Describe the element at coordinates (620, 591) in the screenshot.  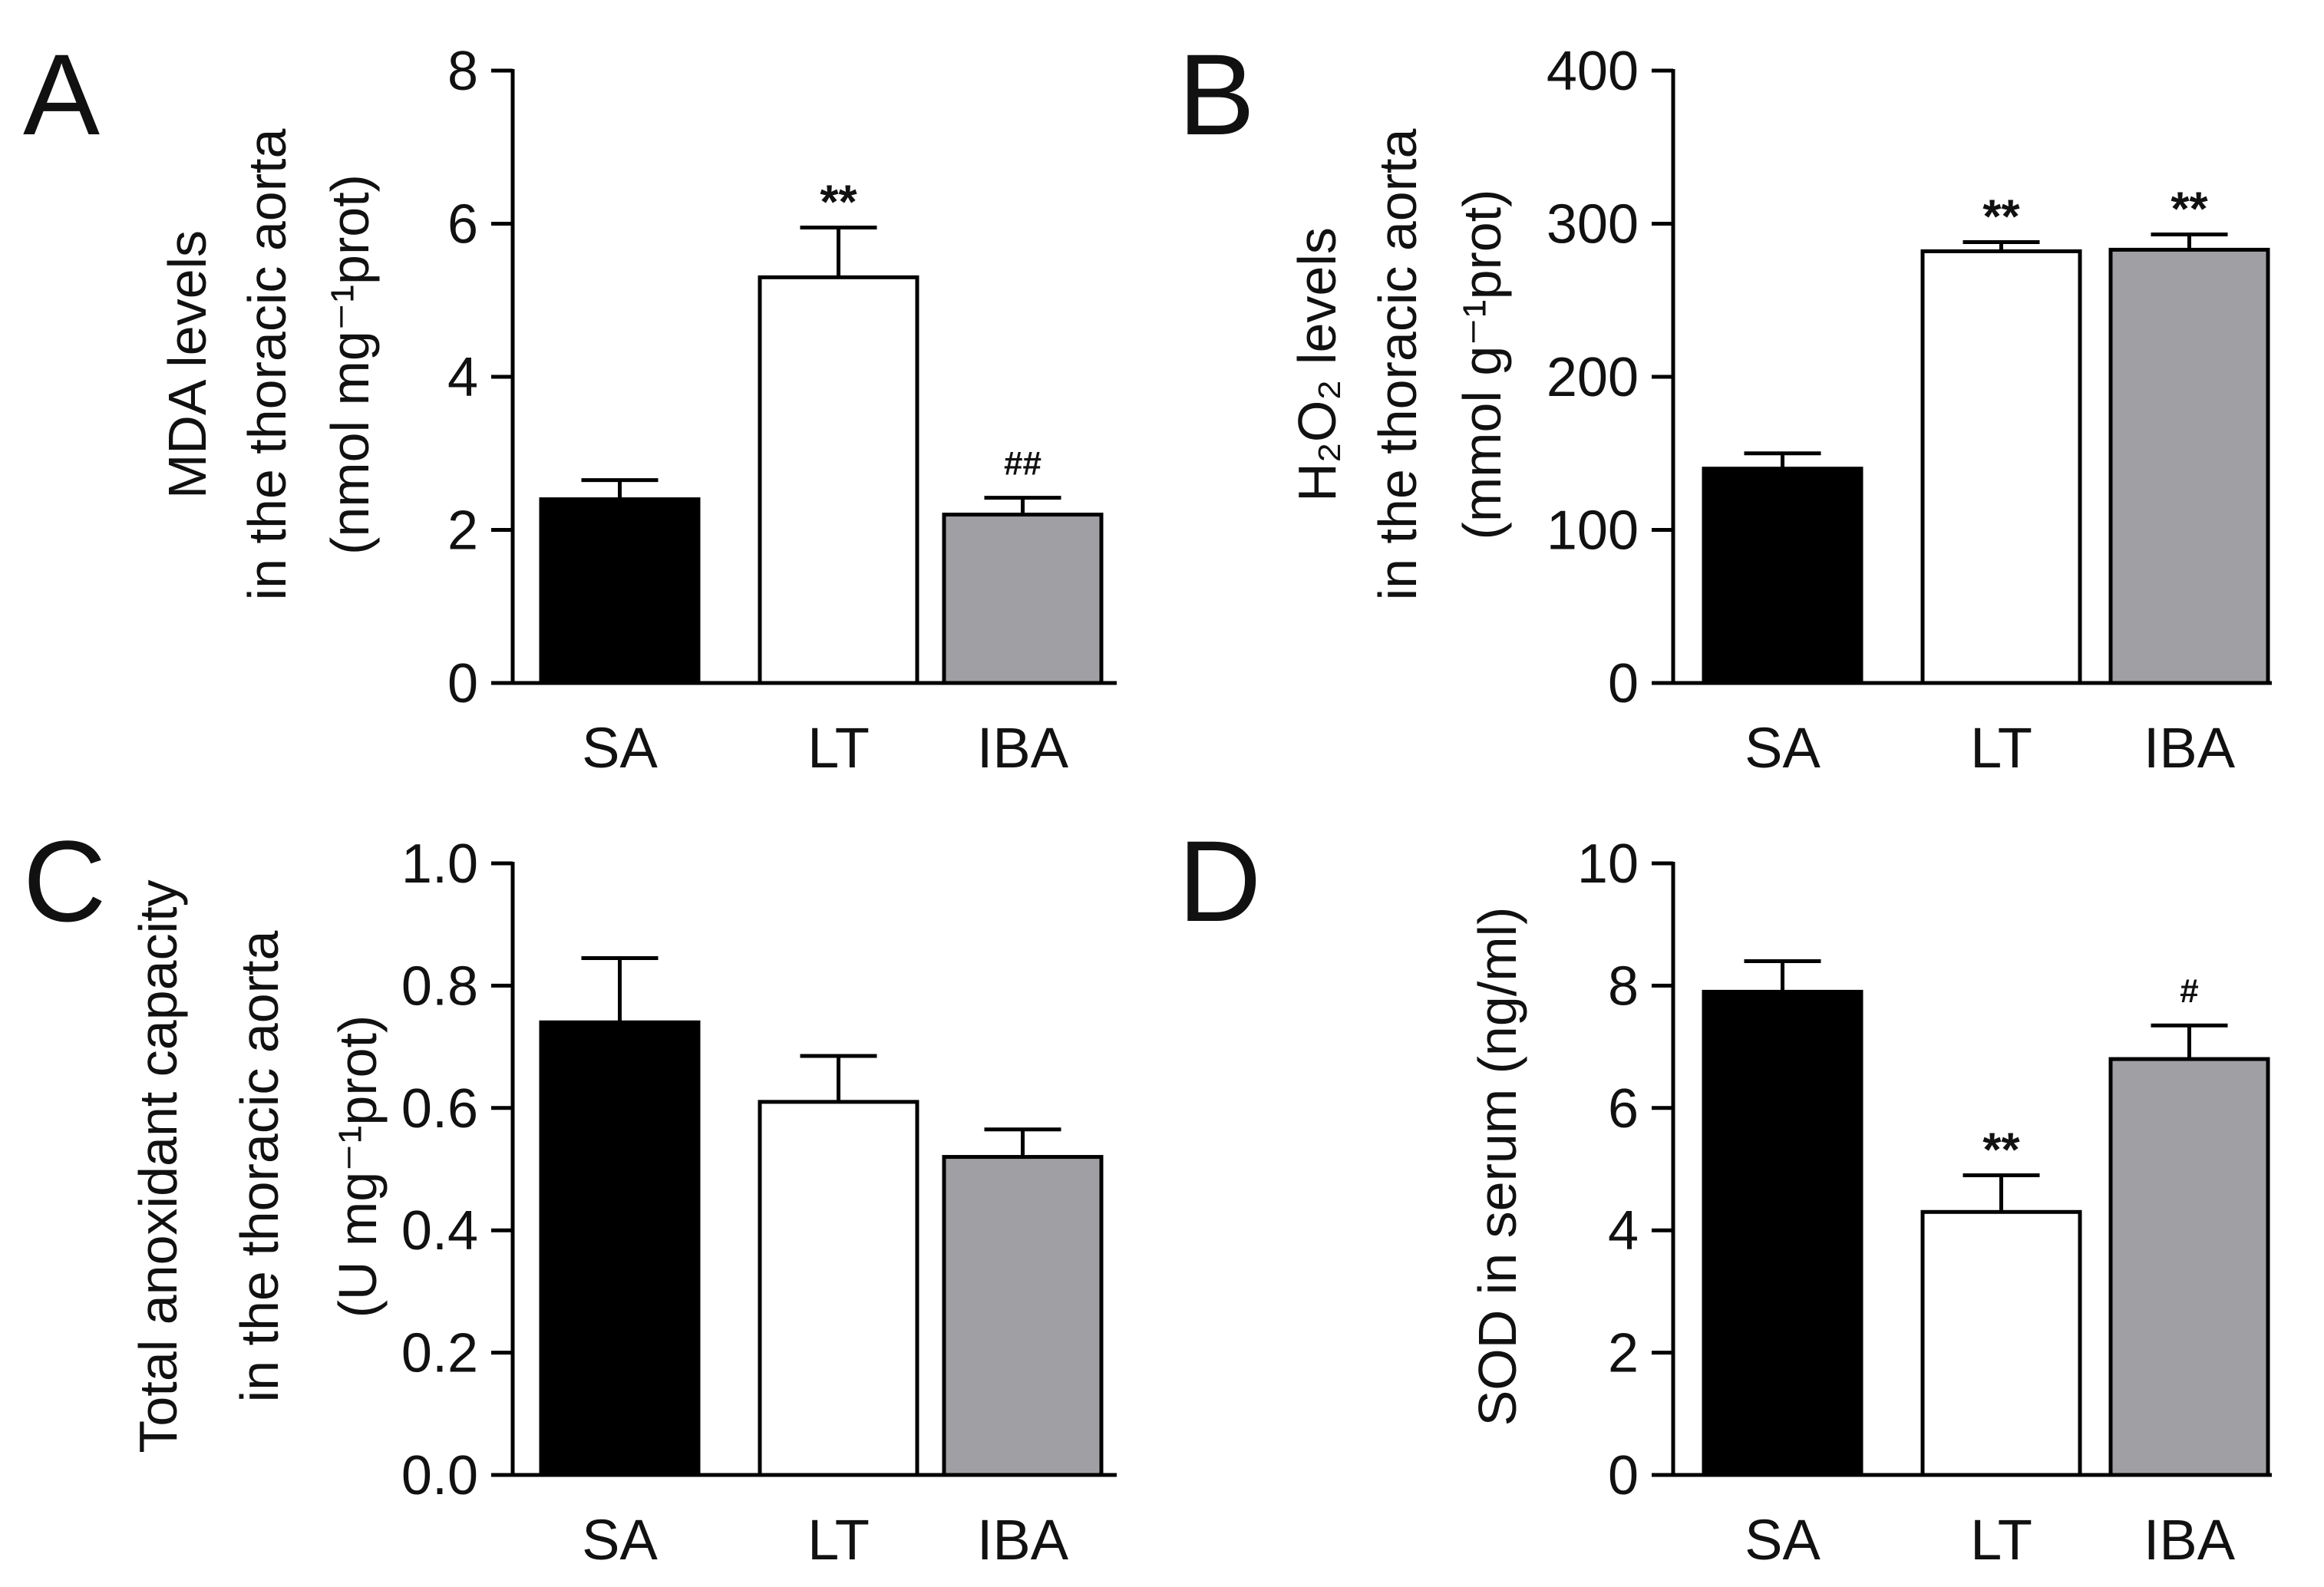
I see `bar-a-sa` at that location.